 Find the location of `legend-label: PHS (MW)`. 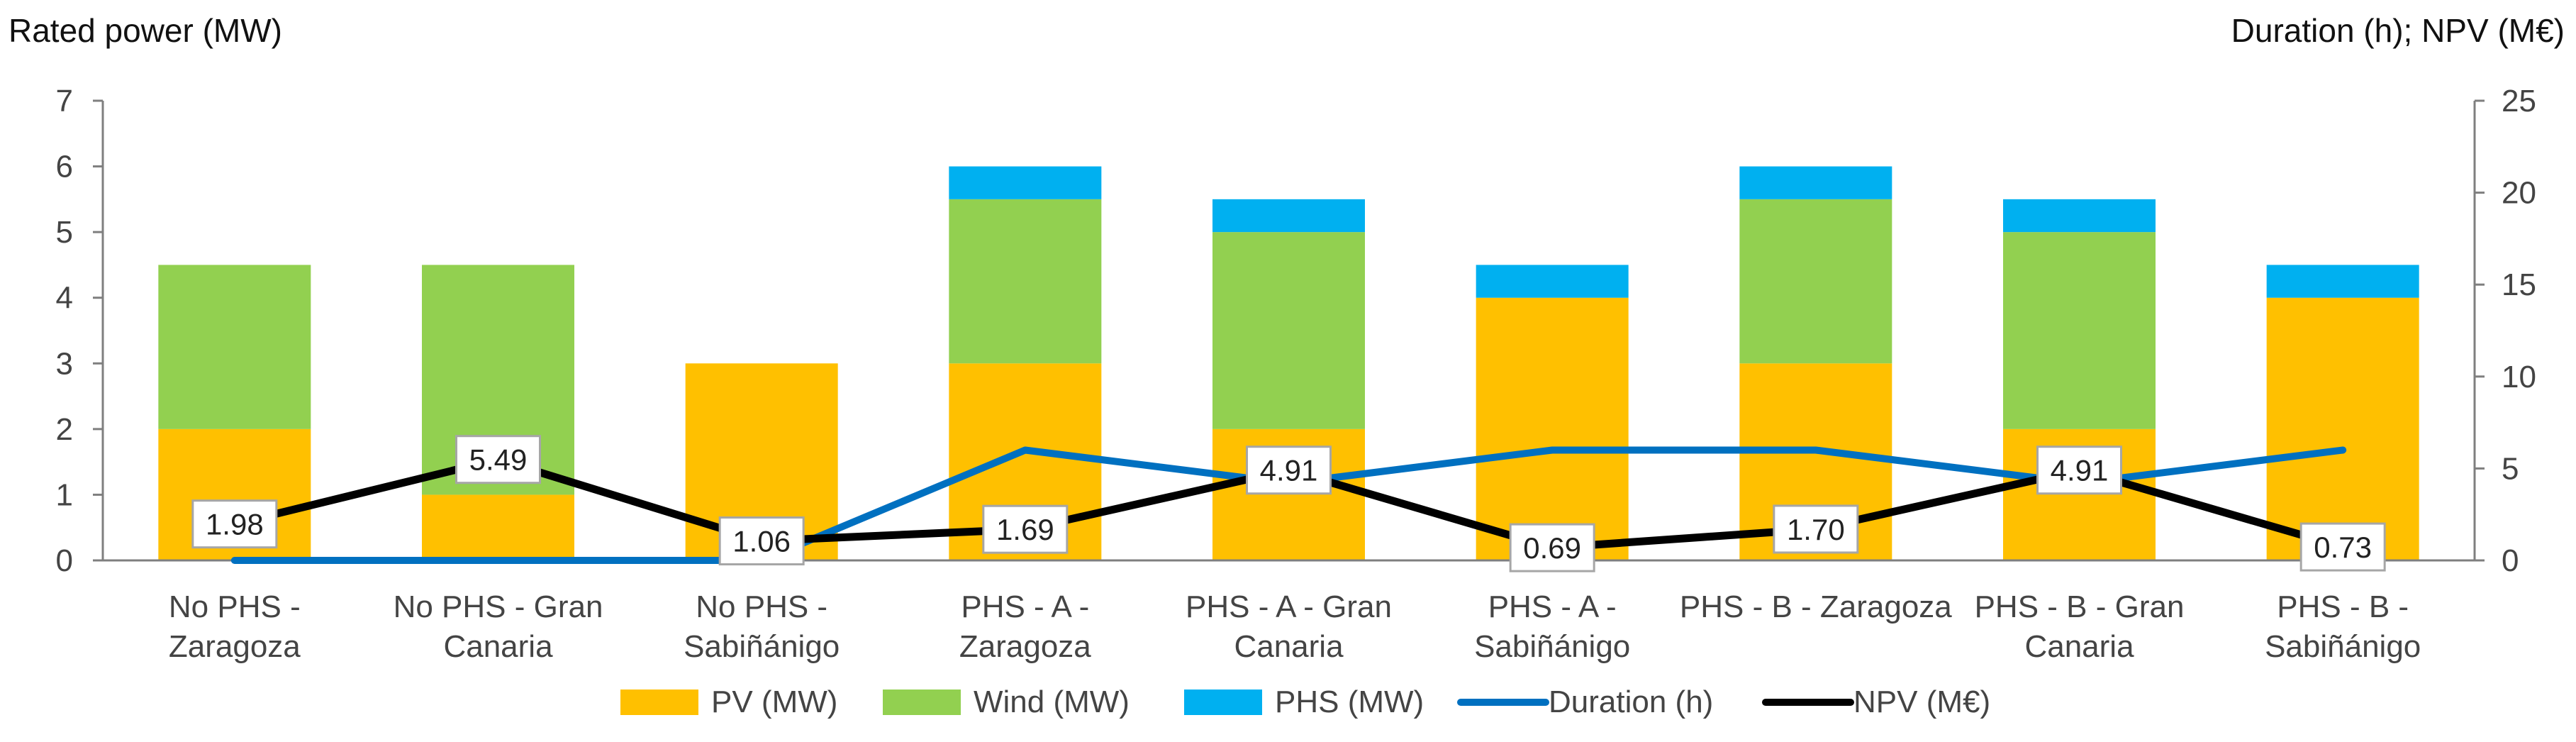

legend-label: PHS (MW) is located at coordinates (1349, 702).